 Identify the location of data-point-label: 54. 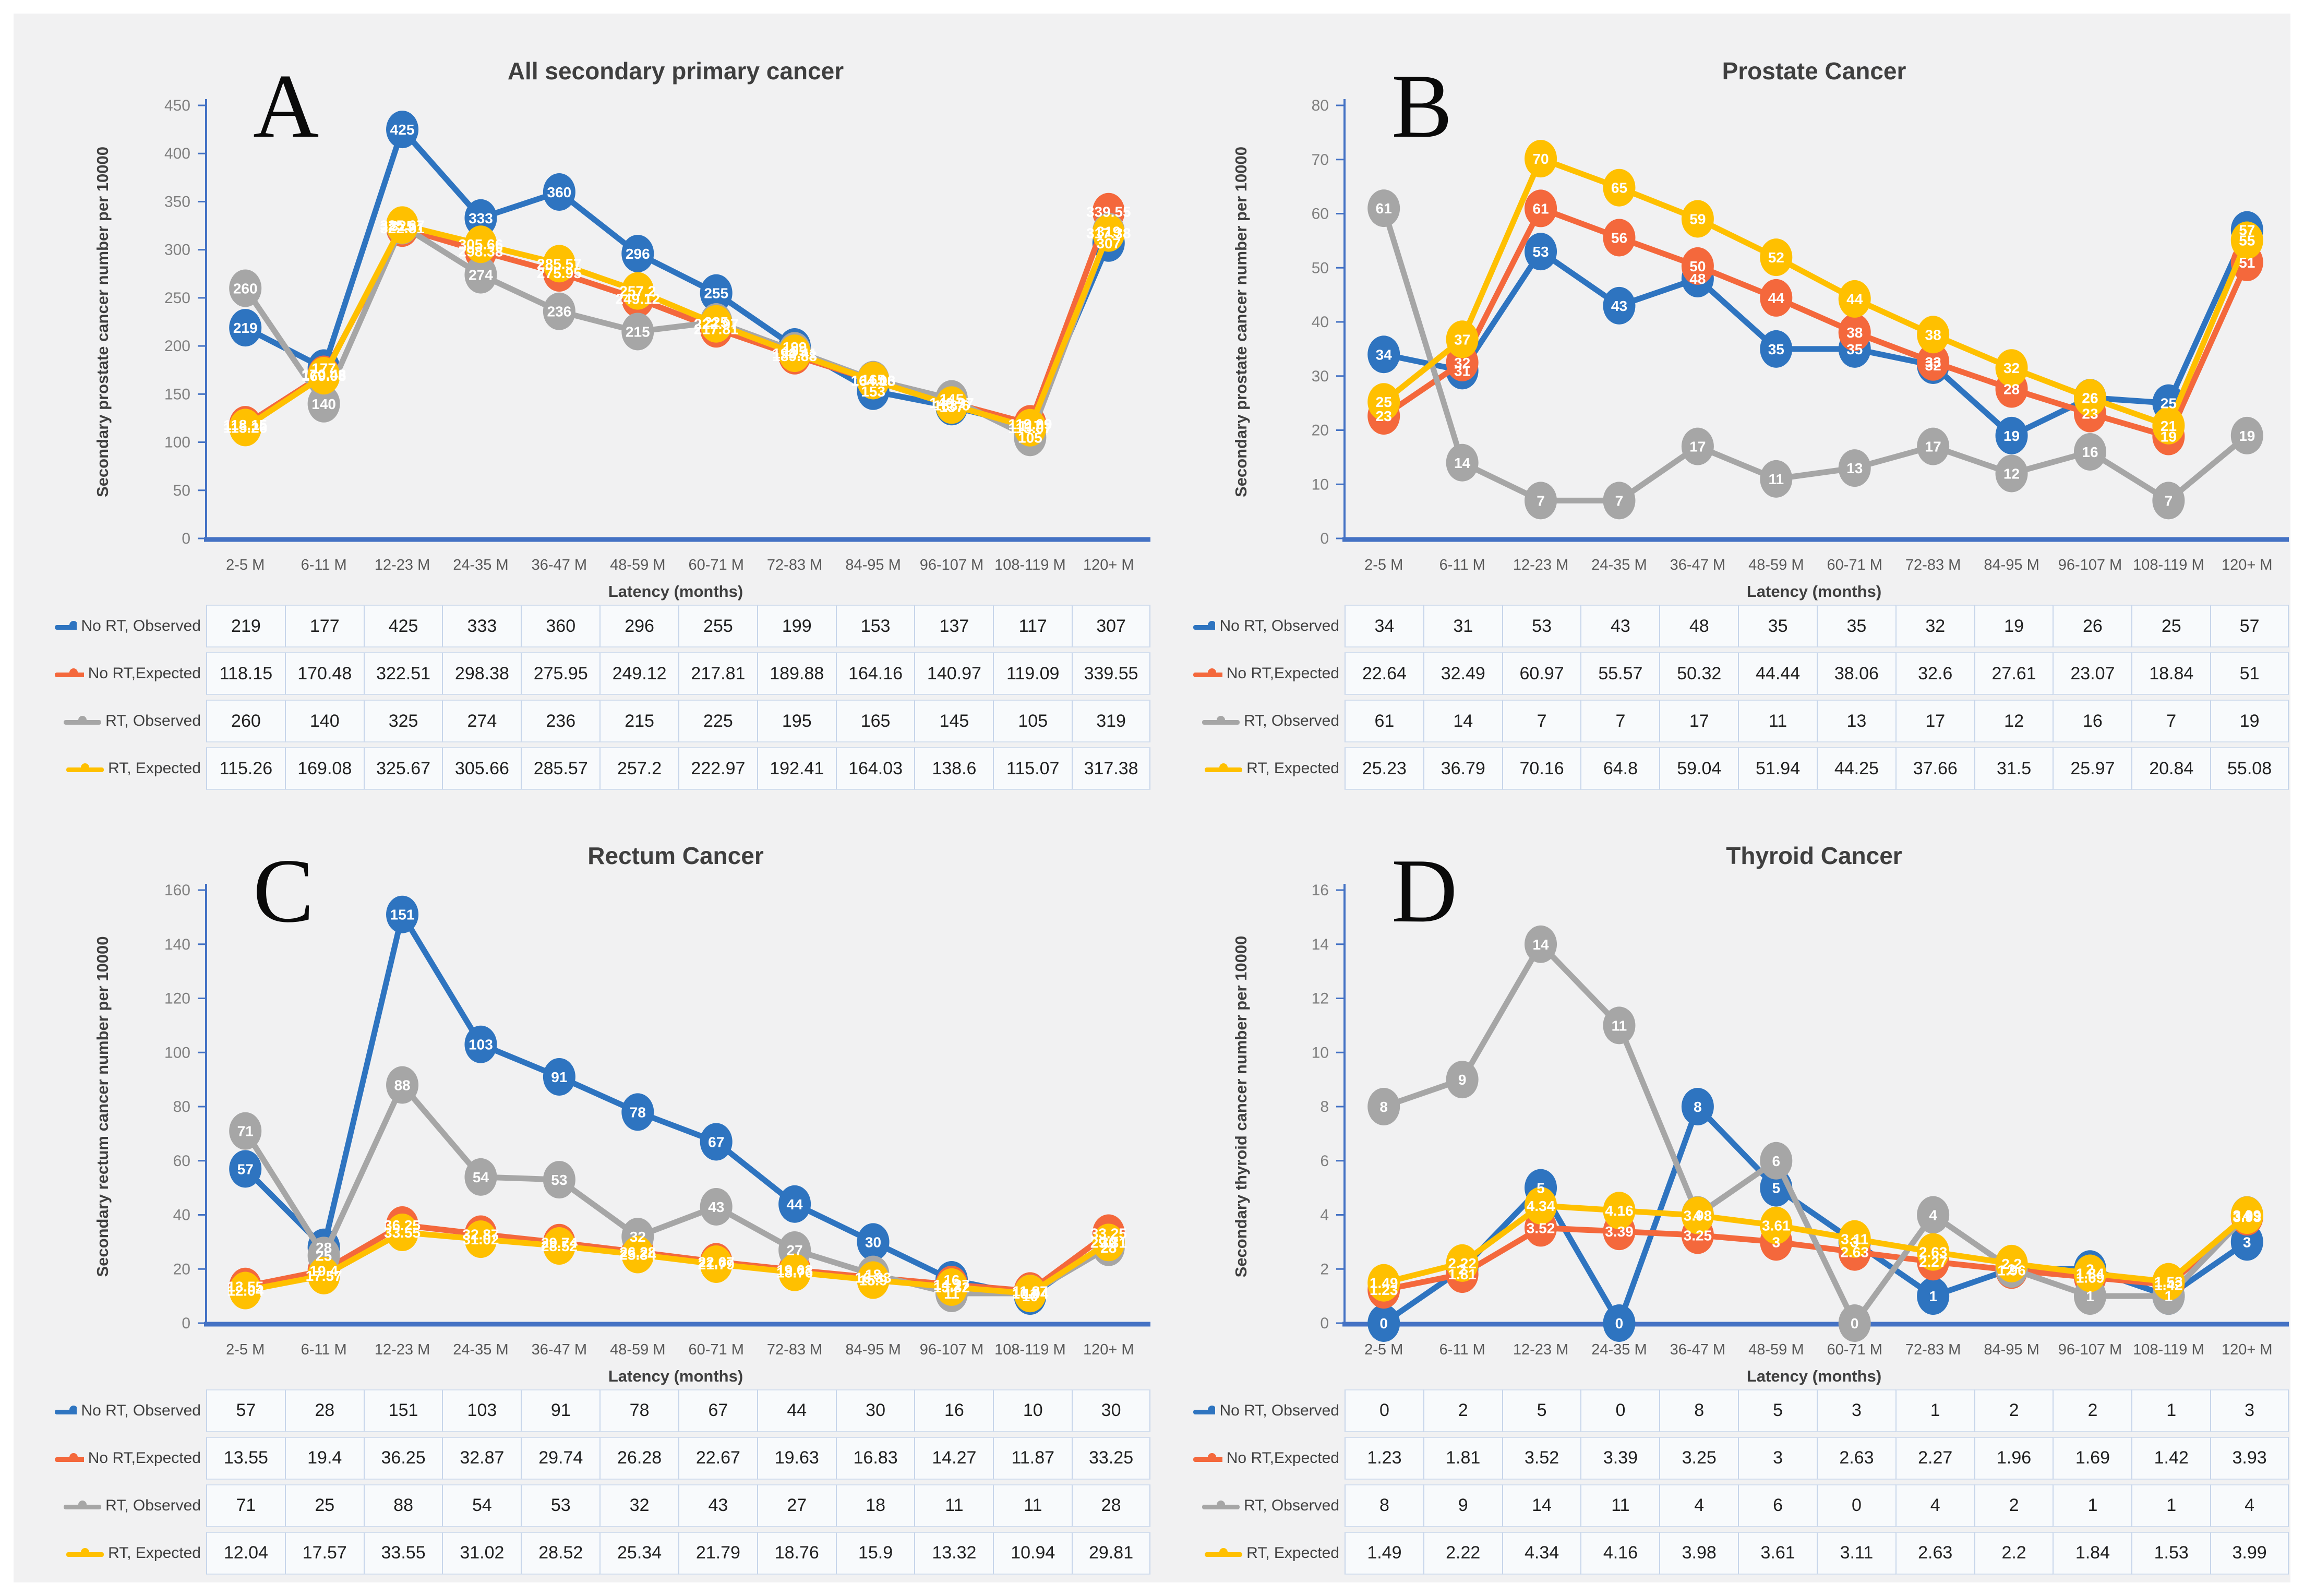
(481, 1177).